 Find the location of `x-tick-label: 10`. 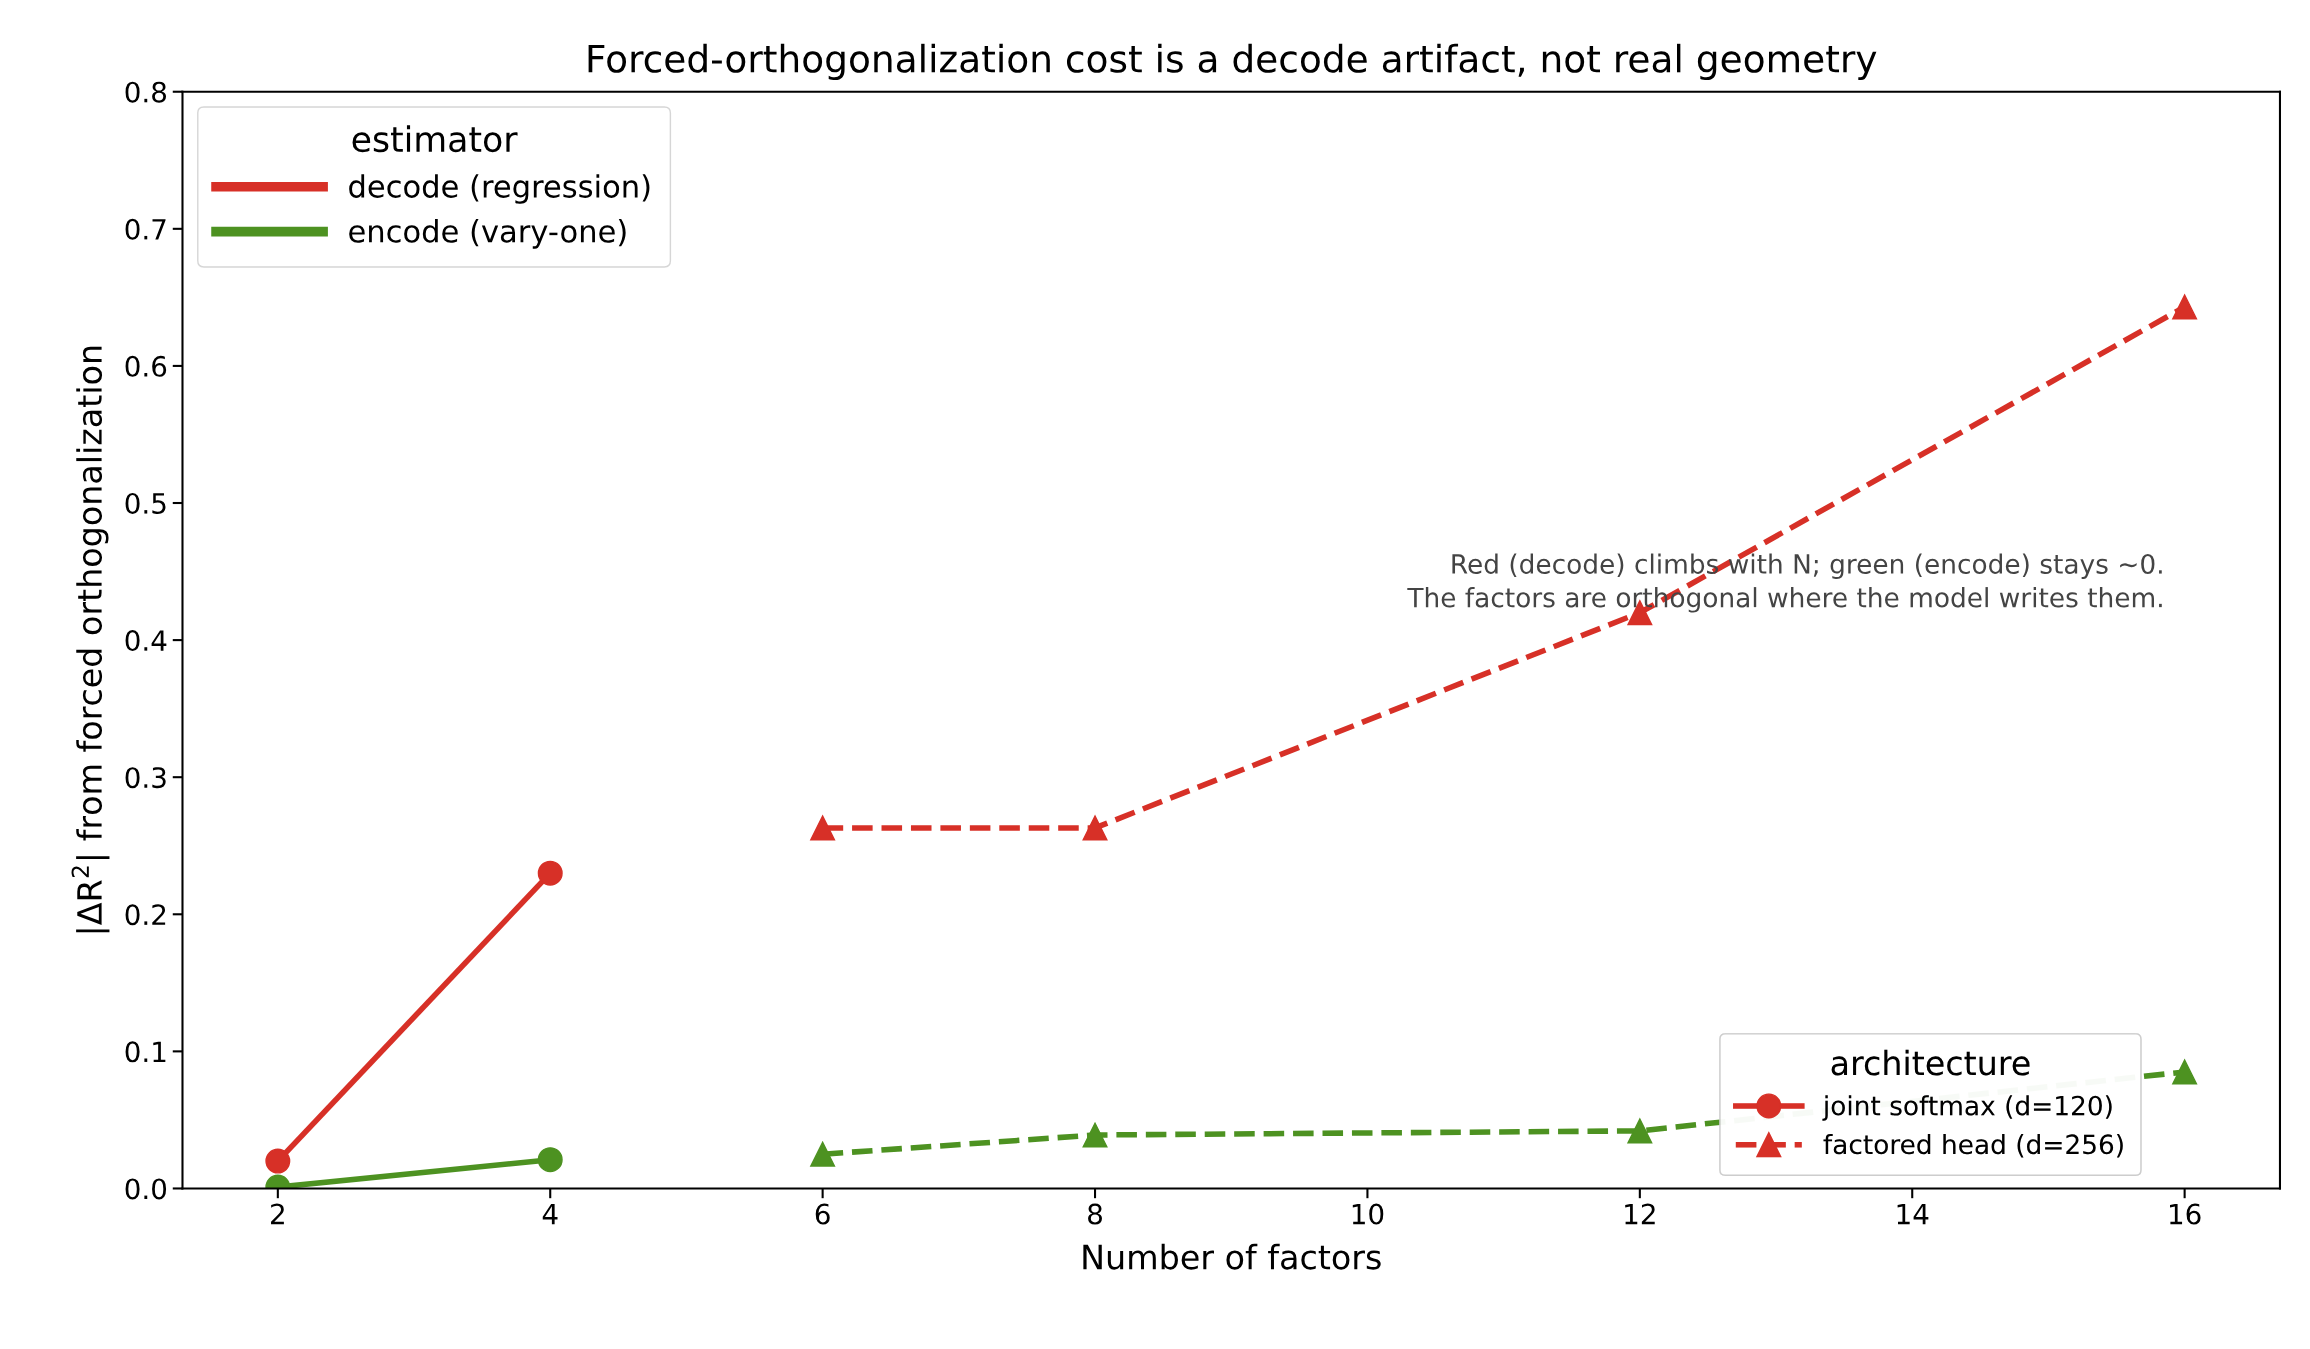

x-tick-label: 10 is located at coordinates (1368, 1214).